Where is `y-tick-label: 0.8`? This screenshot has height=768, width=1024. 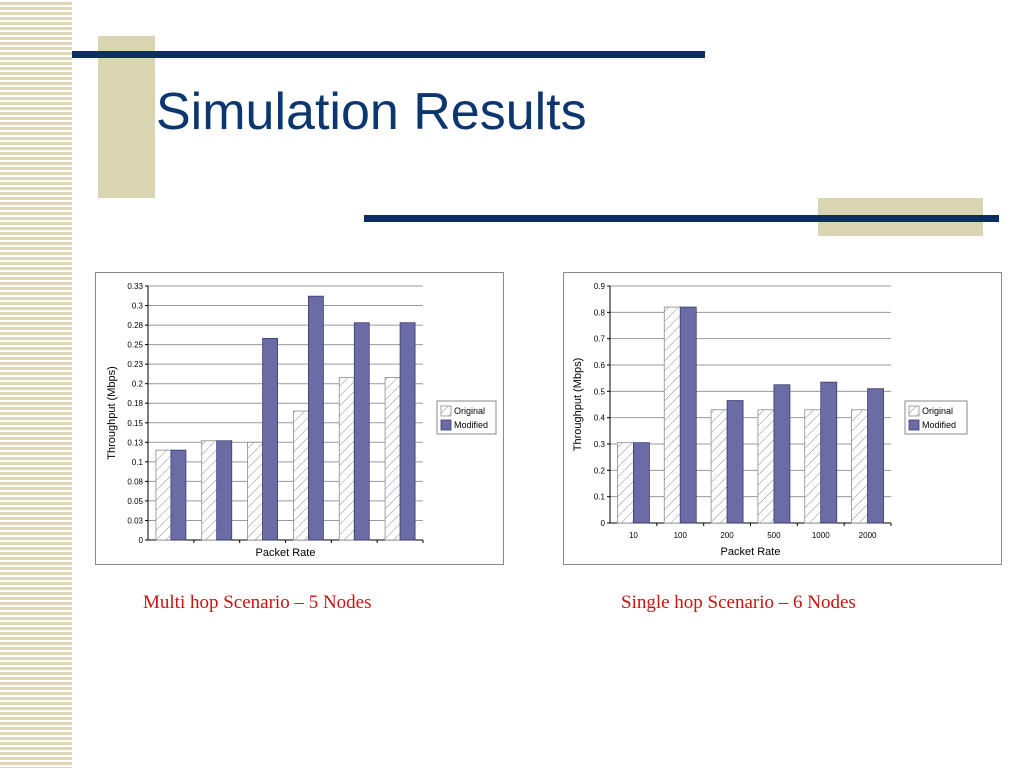 y-tick-label: 0.8 is located at coordinates (600, 312).